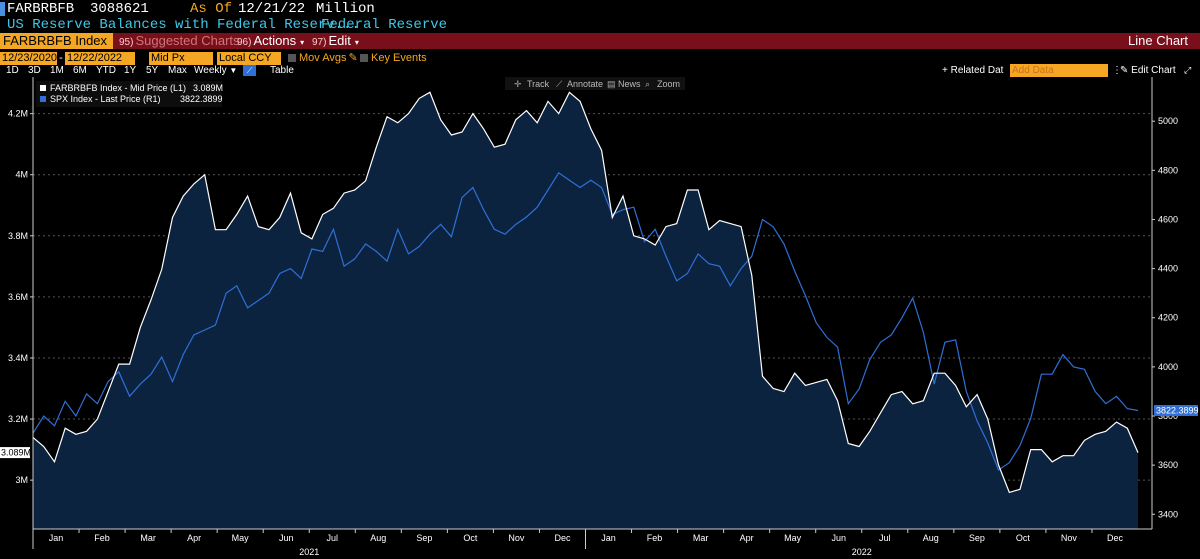 This screenshot has width=1200, height=559. I want to click on last-value-left-label: 3.089M, so click(16, 453).